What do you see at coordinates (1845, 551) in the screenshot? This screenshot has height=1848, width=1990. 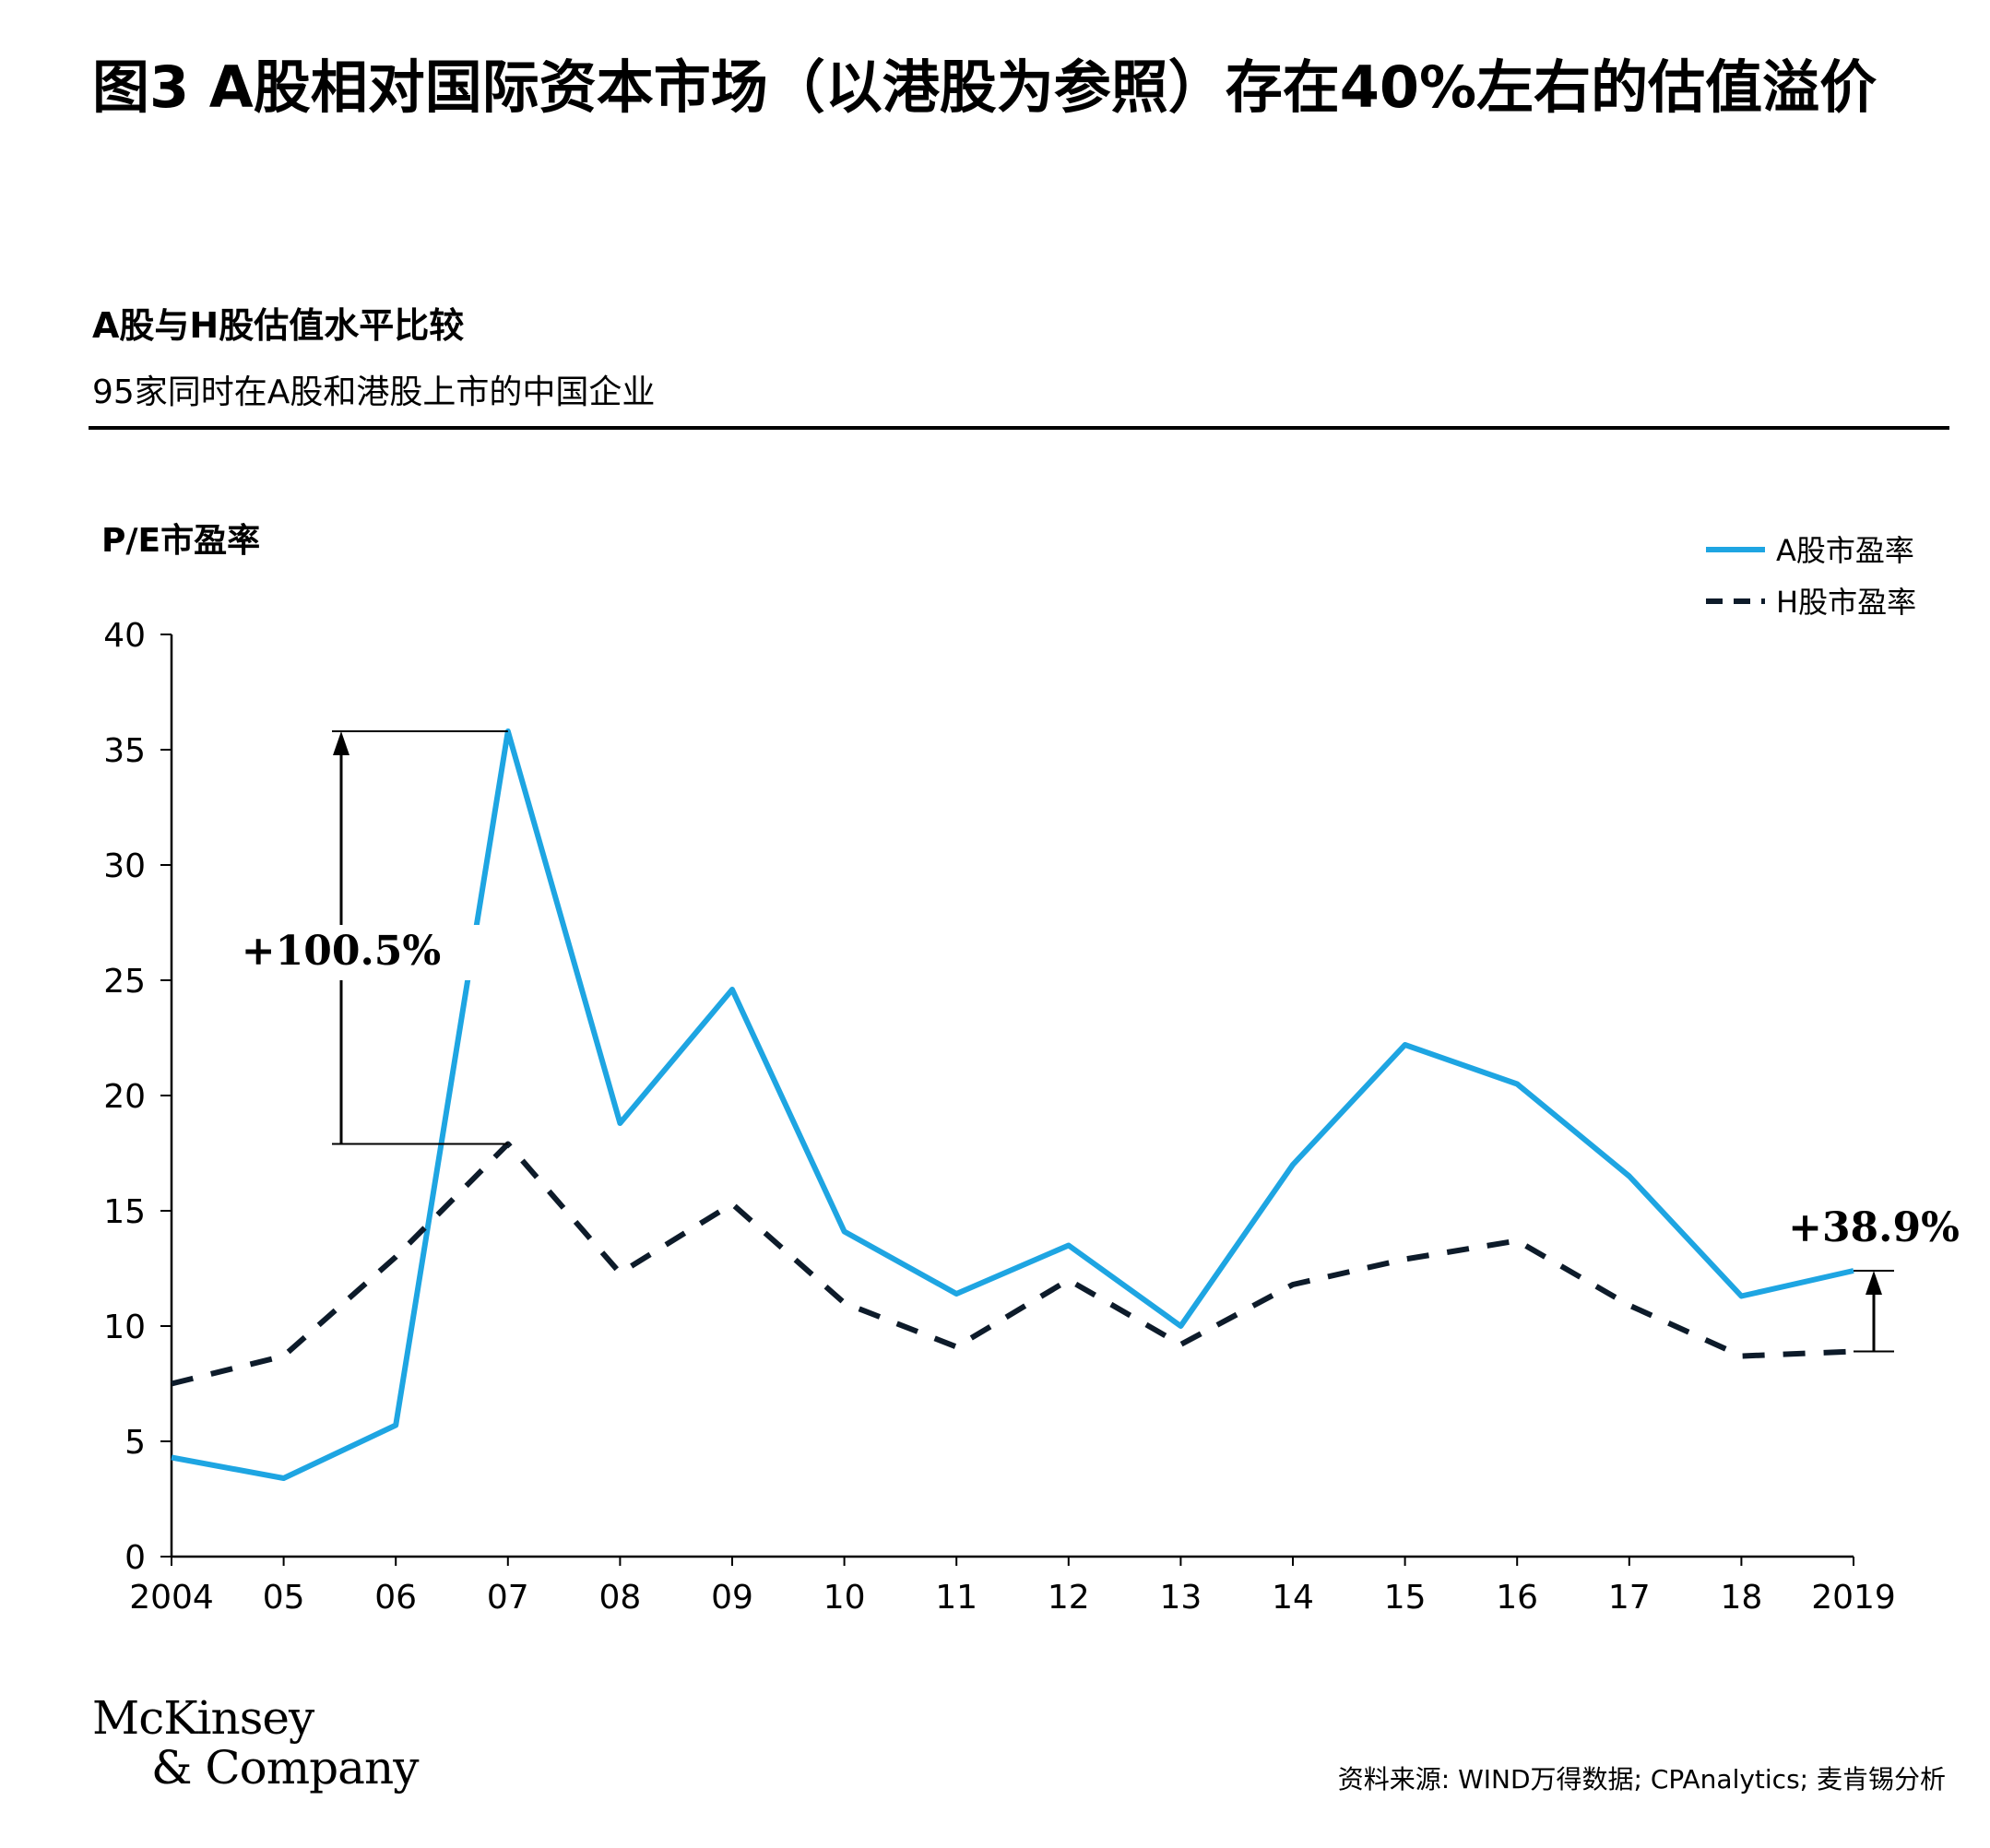 I see `legend-label: A股市盈率` at bounding box center [1845, 551].